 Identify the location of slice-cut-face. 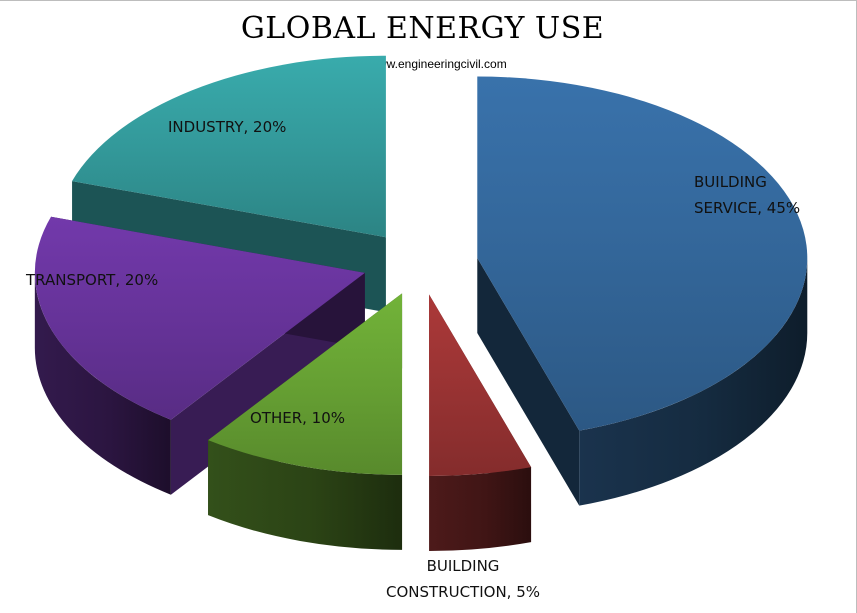
(528, 382).